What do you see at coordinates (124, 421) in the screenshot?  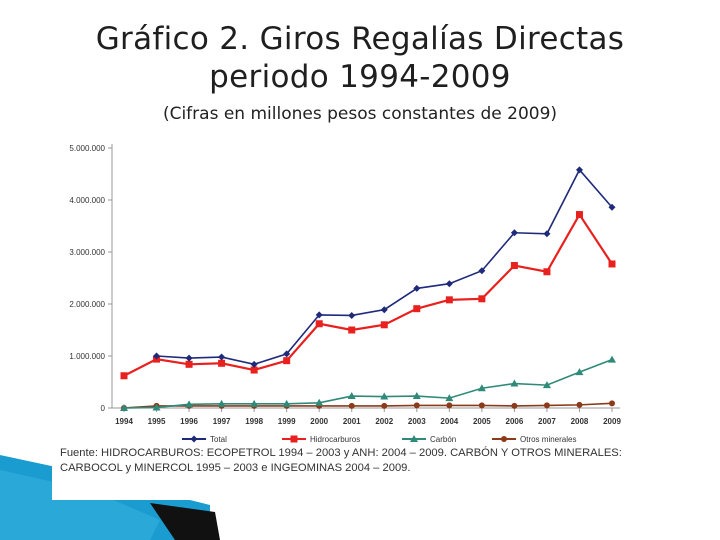 I see `x-tick-label: 1994` at bounding box center [124, 421].